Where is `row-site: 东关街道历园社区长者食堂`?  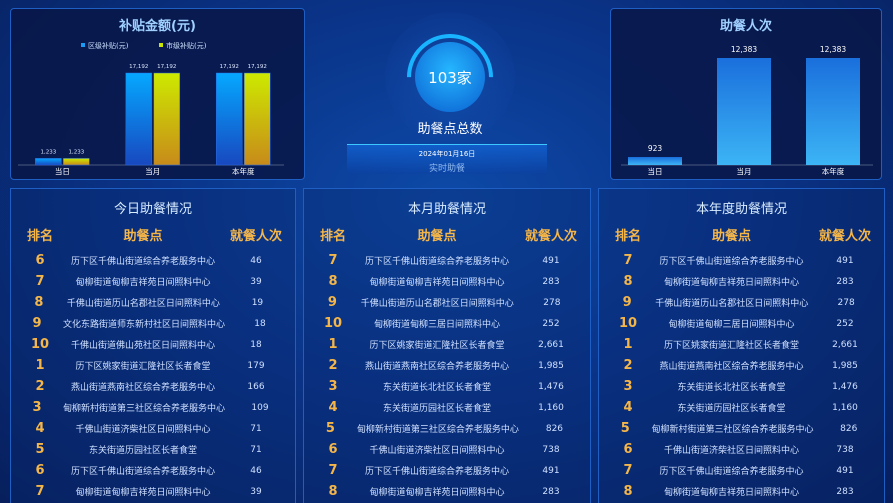 row-site: 东关街道历园社区长者食堂 is located at coordinates (142, 451).